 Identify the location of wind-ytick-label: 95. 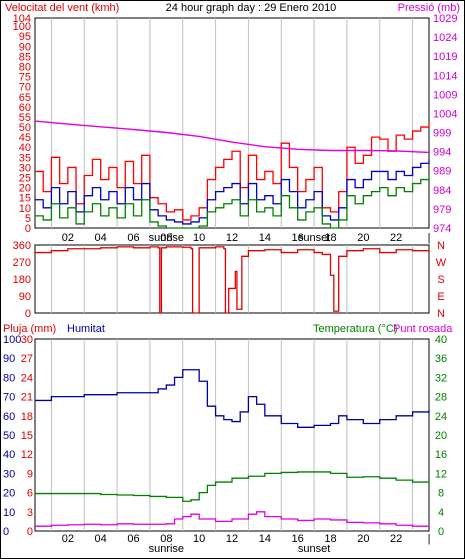
(25, 37).